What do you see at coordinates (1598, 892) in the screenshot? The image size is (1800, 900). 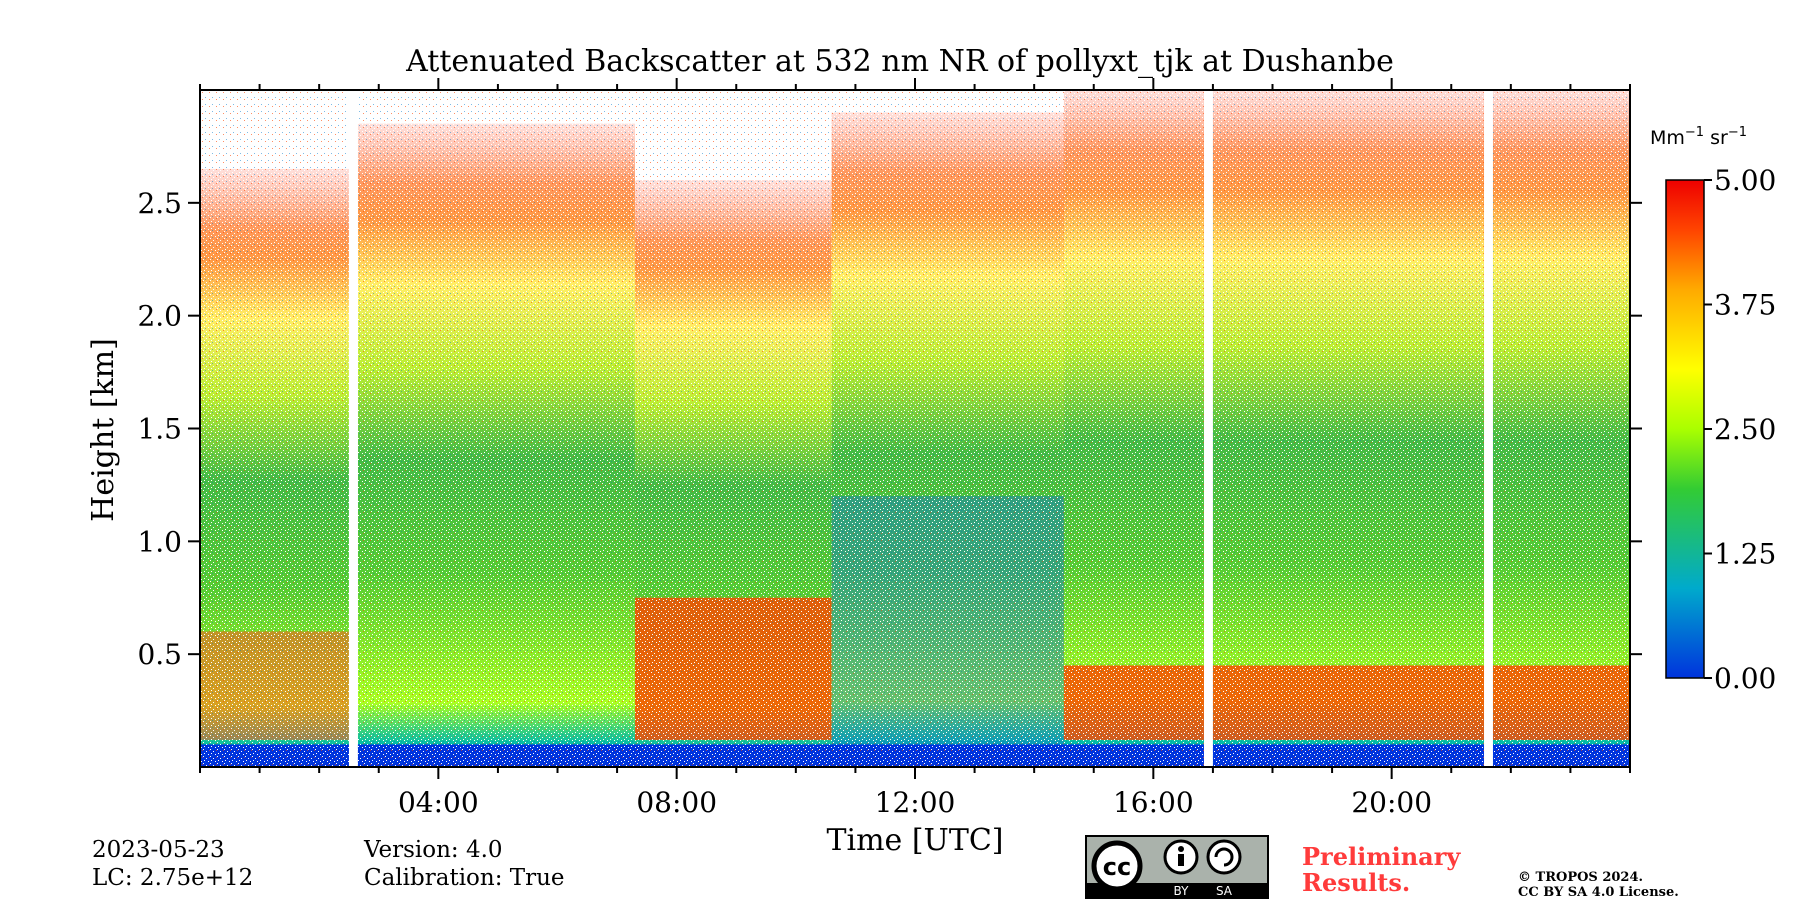 I see `copyright-line-2: CC BY SA 4.0 License.` at bounding box center [1598, 892].